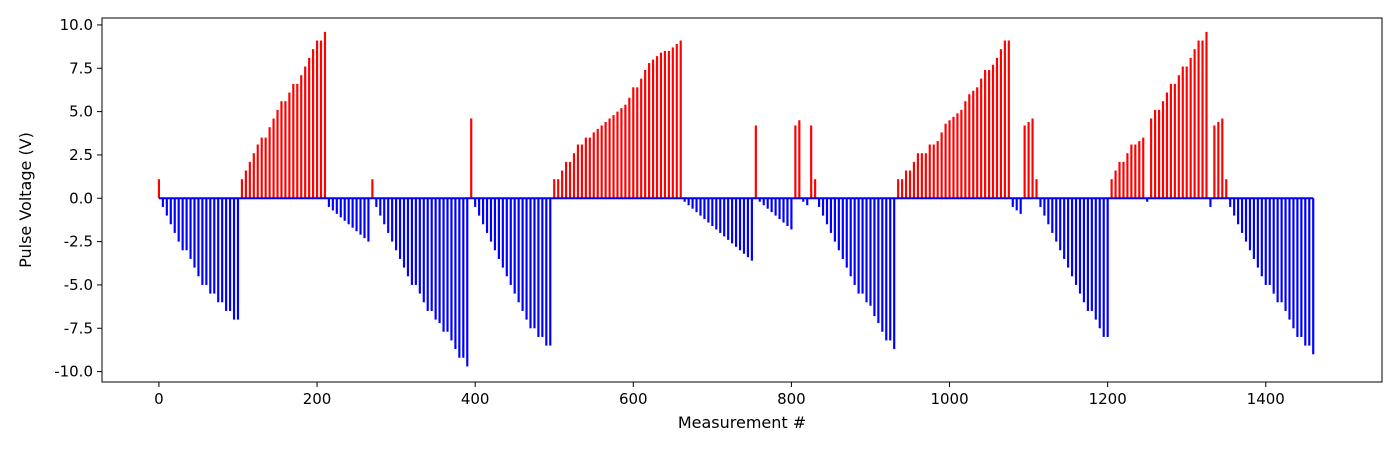 This screenshot has height=450, width=1400. I want to click on y-tick-label: -2.5, so click(78, 242).